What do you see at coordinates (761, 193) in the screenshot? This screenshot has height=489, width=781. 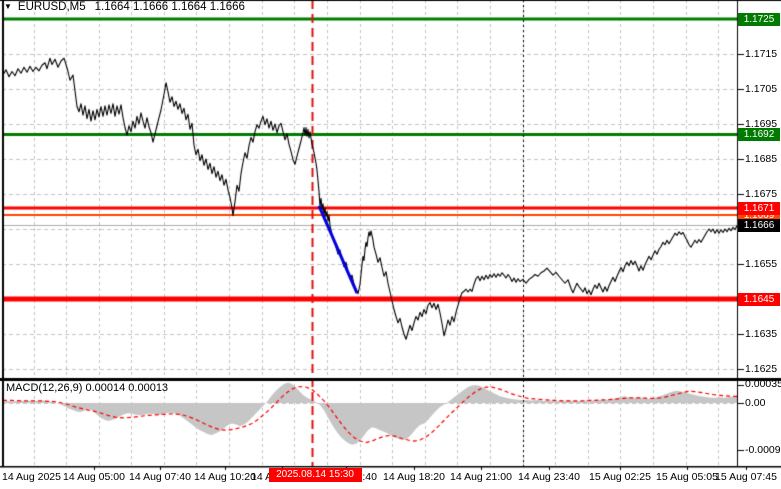 I see `price-axis-label: 1.1675` at bounding box center [761, 193].